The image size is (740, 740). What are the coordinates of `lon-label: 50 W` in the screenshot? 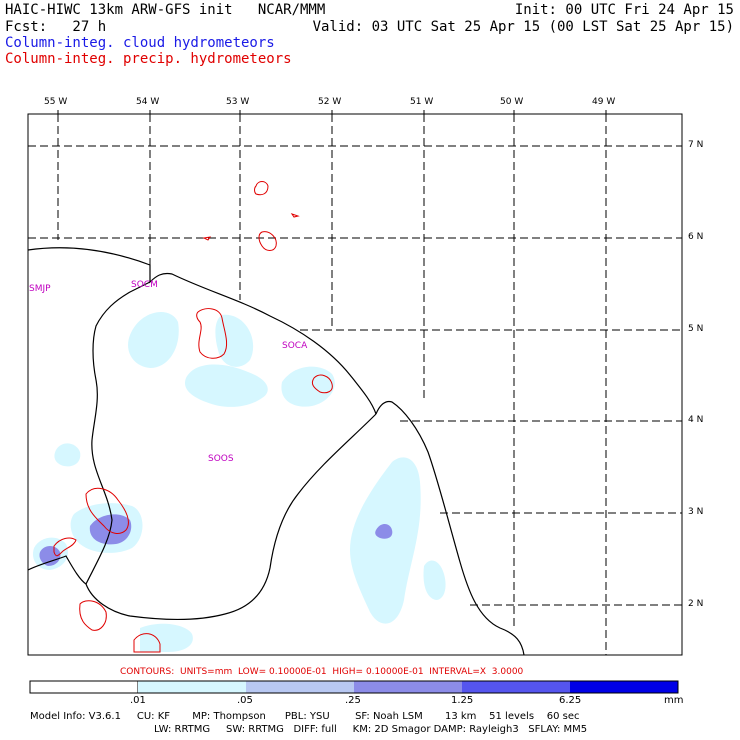 It's located at (512, 102).